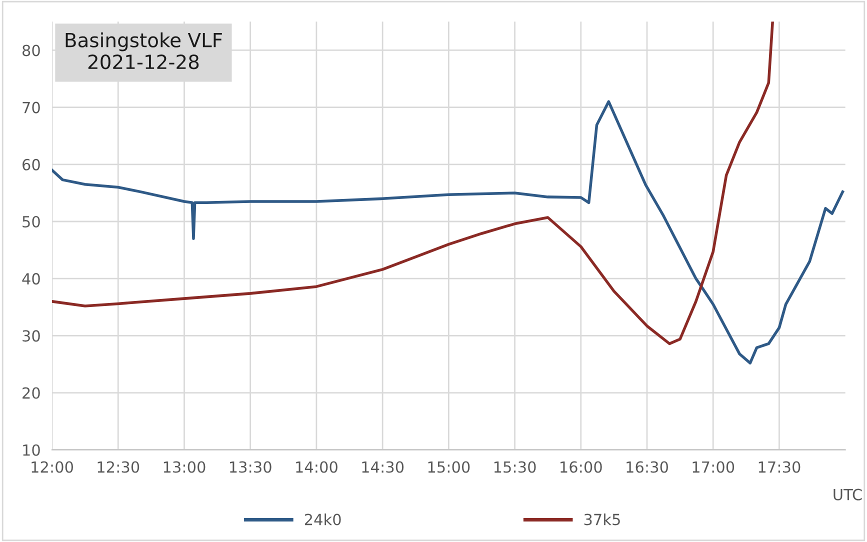 This screenshot has height=542, width=867. What do you see at coordinates (185, 467) in the screenshot?
I see `x-tick-label: 13:00` at bounding box center [185, 467].